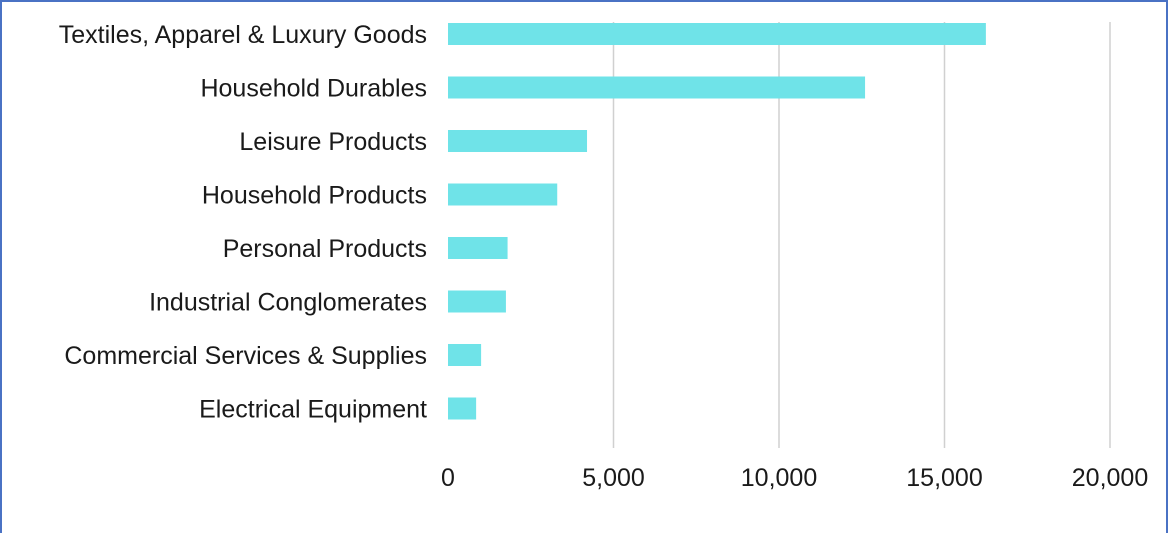  What do you see at coordinates (313, 89) in the screenshot?
I see `category-label: Household Durables` at bounding box center [313, 89].